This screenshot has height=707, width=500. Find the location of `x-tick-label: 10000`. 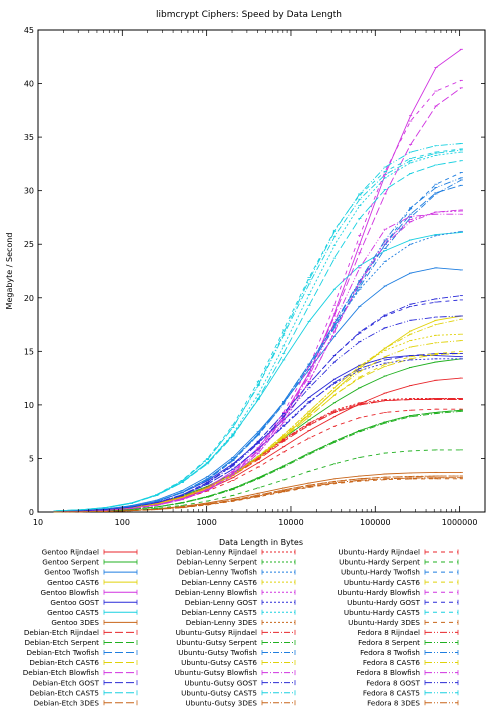

x-tick-label: 10000 is located at coordinates (290, 522).